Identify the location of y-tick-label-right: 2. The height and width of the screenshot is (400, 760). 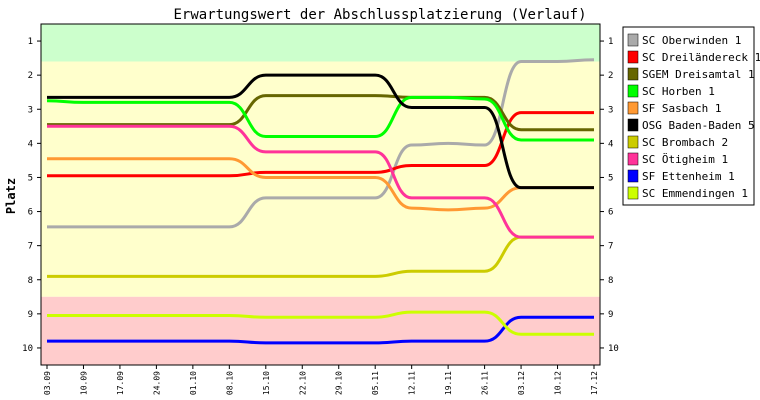
(610, 76).